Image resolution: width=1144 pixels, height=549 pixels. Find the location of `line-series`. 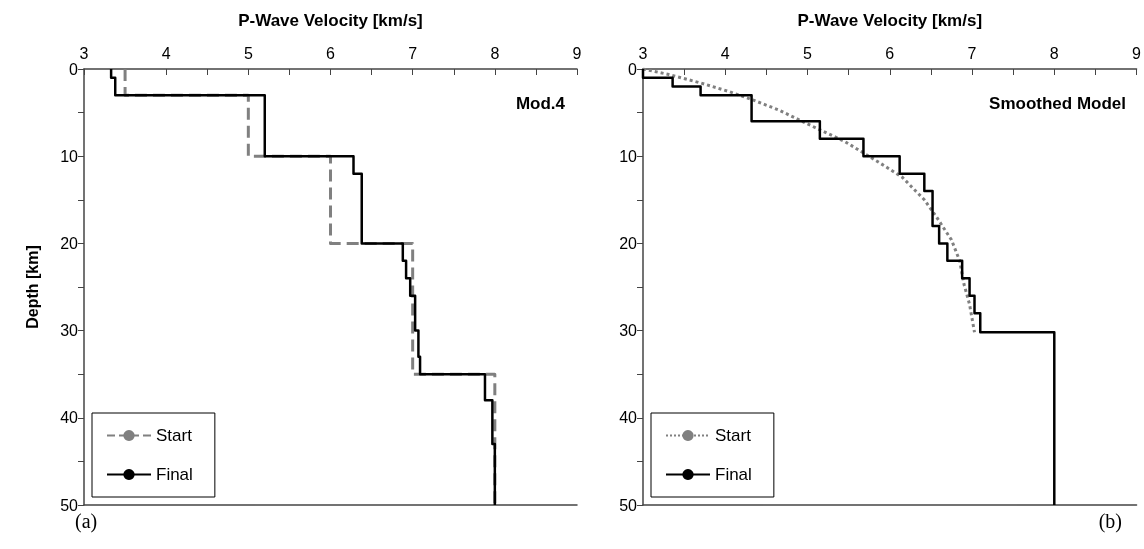

line-series is located at coordinates (808, 200).